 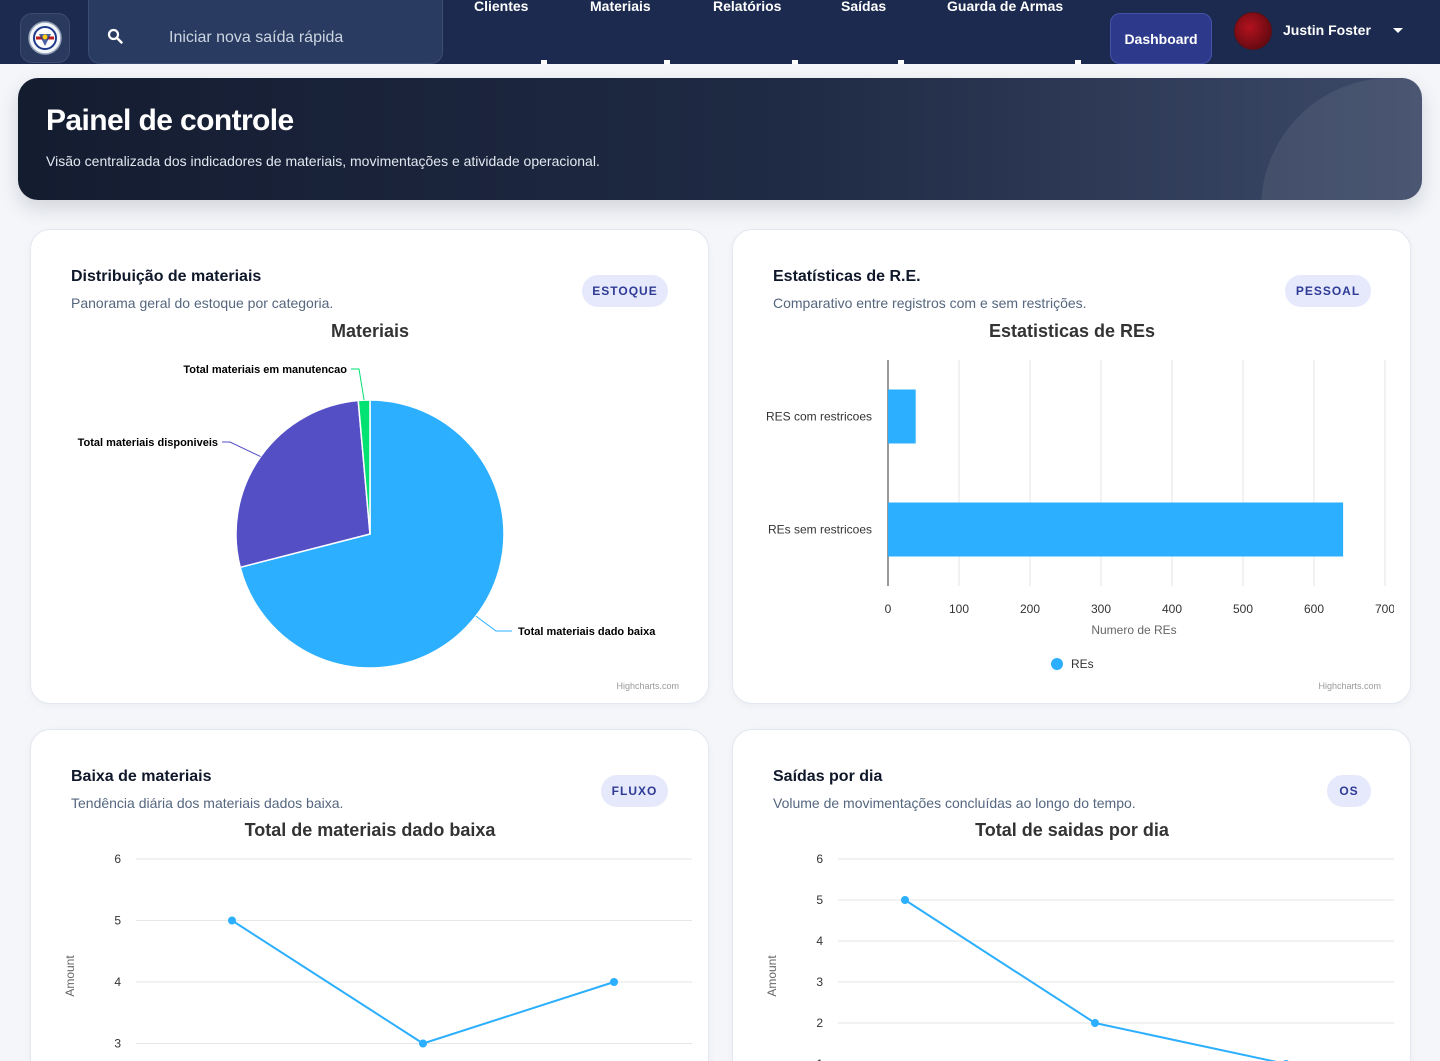 I want to click on y-tick-label: 2, so click(x=819, y=1023).